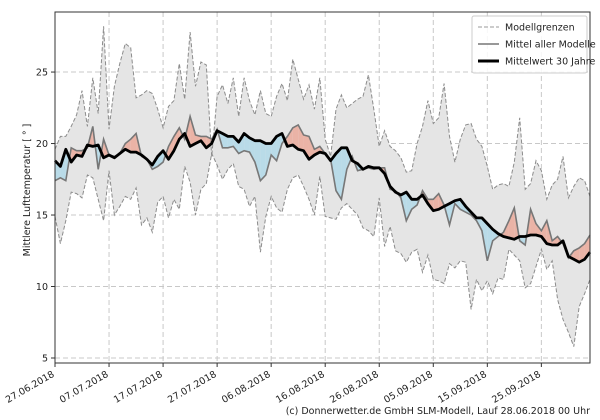 This screenshot has height=420, width=600. What do you see at coordinates (550, 62) in the screenshot?
I see `legend-label: Mittelwert 30 Jahre` at bounding box center [550, 62].